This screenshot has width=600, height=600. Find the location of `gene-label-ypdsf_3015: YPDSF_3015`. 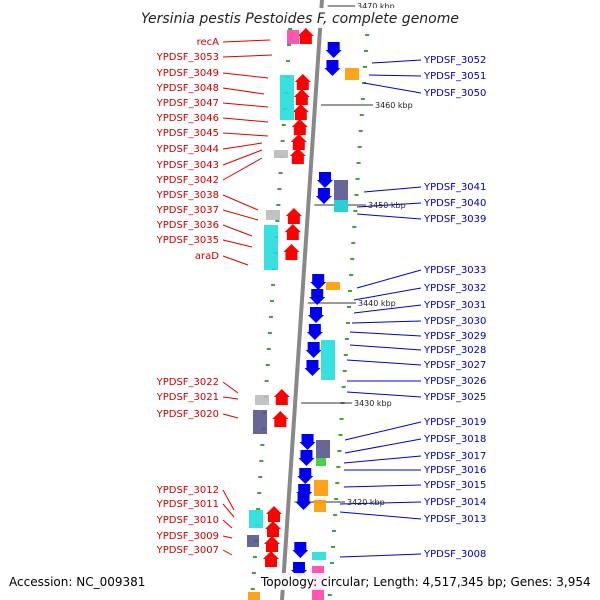

gene-label-ypdsf_3015: YPDSF_3015 is located at coordinates (454, 485).